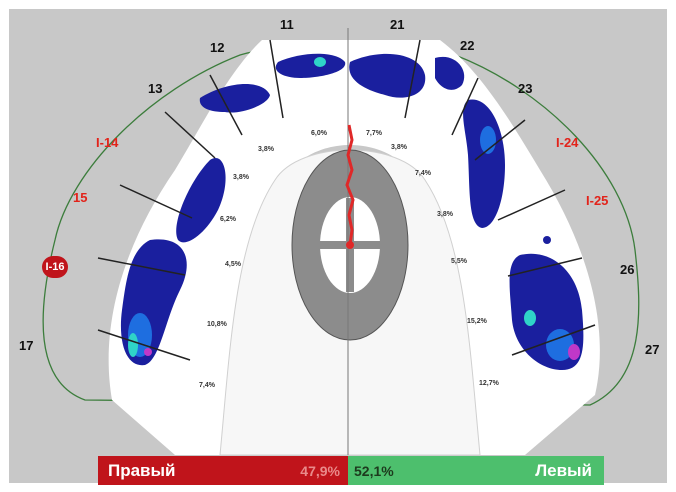  I want to click on tooth-label-i16: I-16, so click(55, 267).